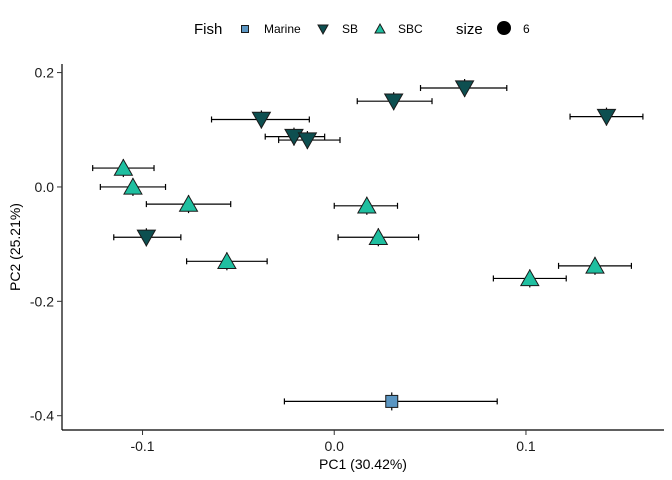  I want to click on legend-marine-square-icon, so click(245, 29).